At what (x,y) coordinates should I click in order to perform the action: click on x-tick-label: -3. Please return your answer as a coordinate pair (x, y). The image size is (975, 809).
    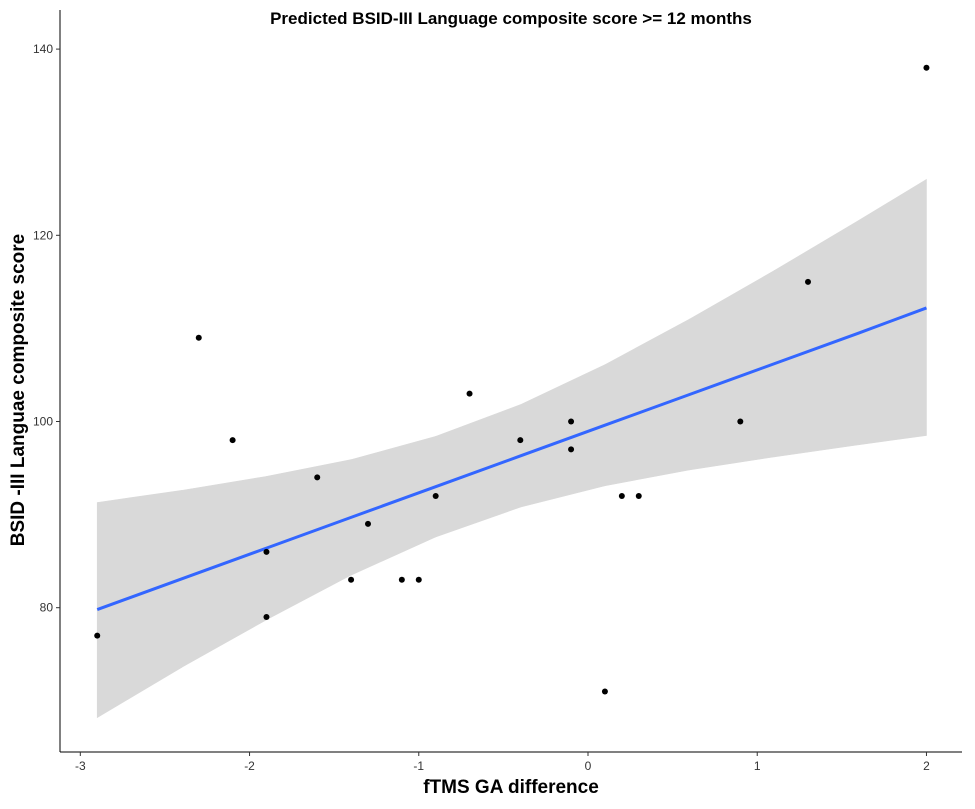
    Looking at the image, I should click on (80, 766).